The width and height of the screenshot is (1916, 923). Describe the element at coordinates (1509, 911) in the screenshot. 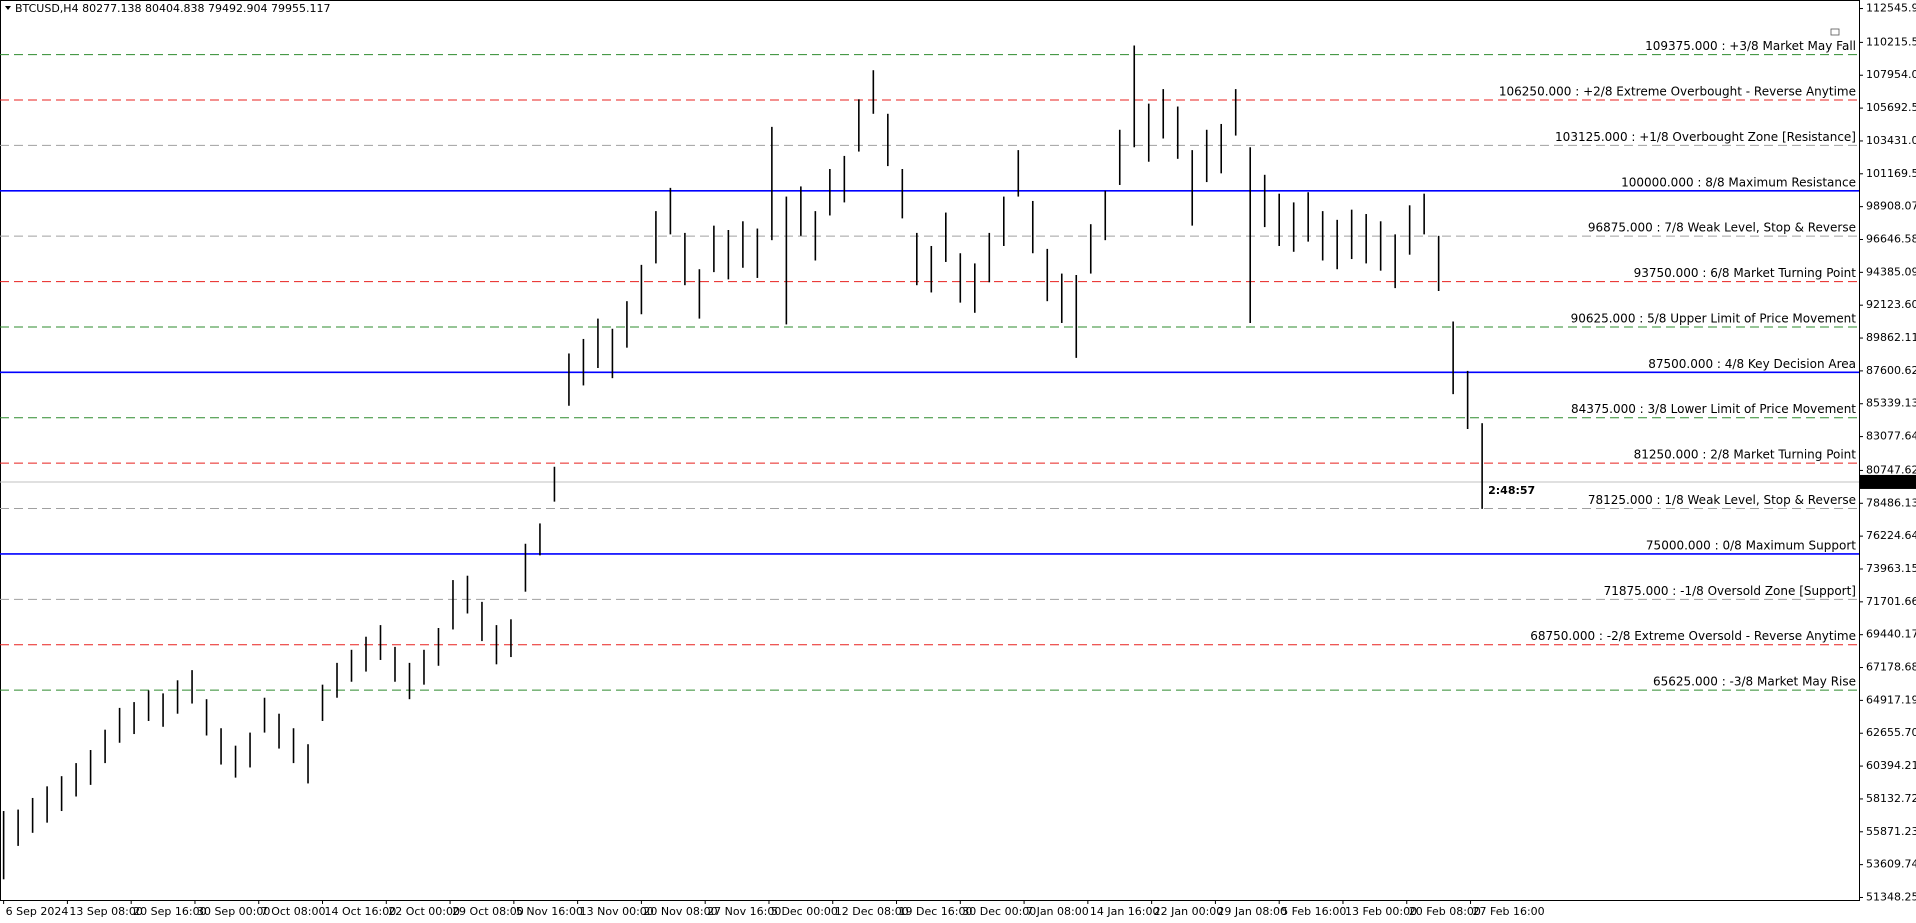

I see `x-tick-label: 27 Feb 16:00` at that location.